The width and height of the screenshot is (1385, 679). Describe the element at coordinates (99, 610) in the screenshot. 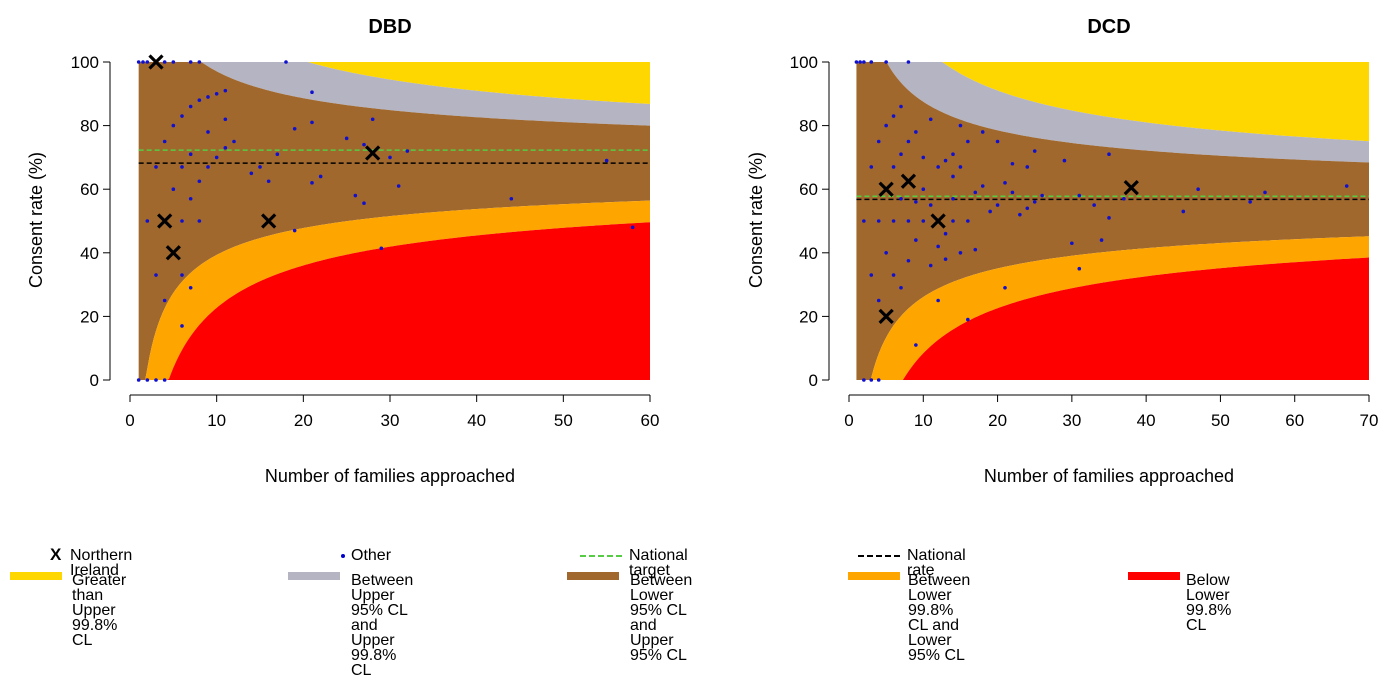

I see `legend-label: Greater than Upper 99.8% CL` at that location.